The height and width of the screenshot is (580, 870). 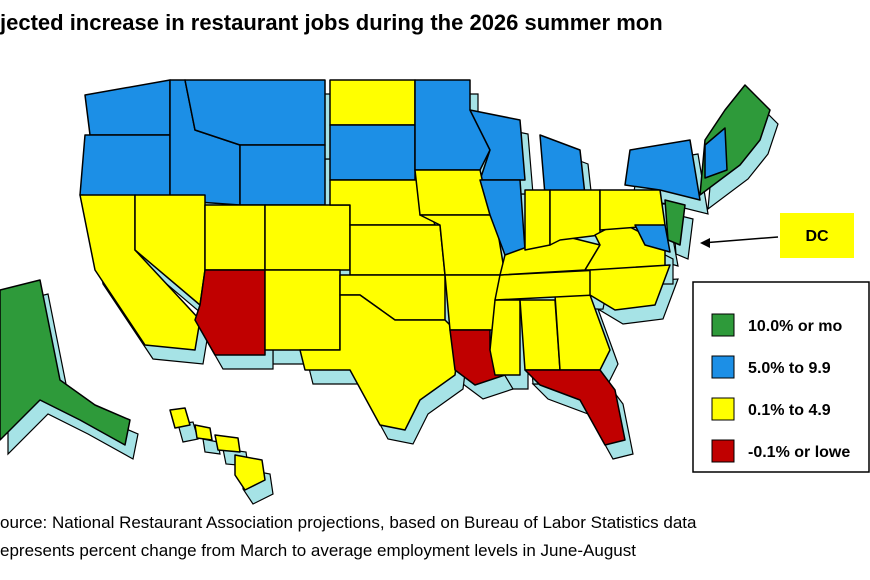 I want to click on dc-callout: DC, so click(x=817, y=236).